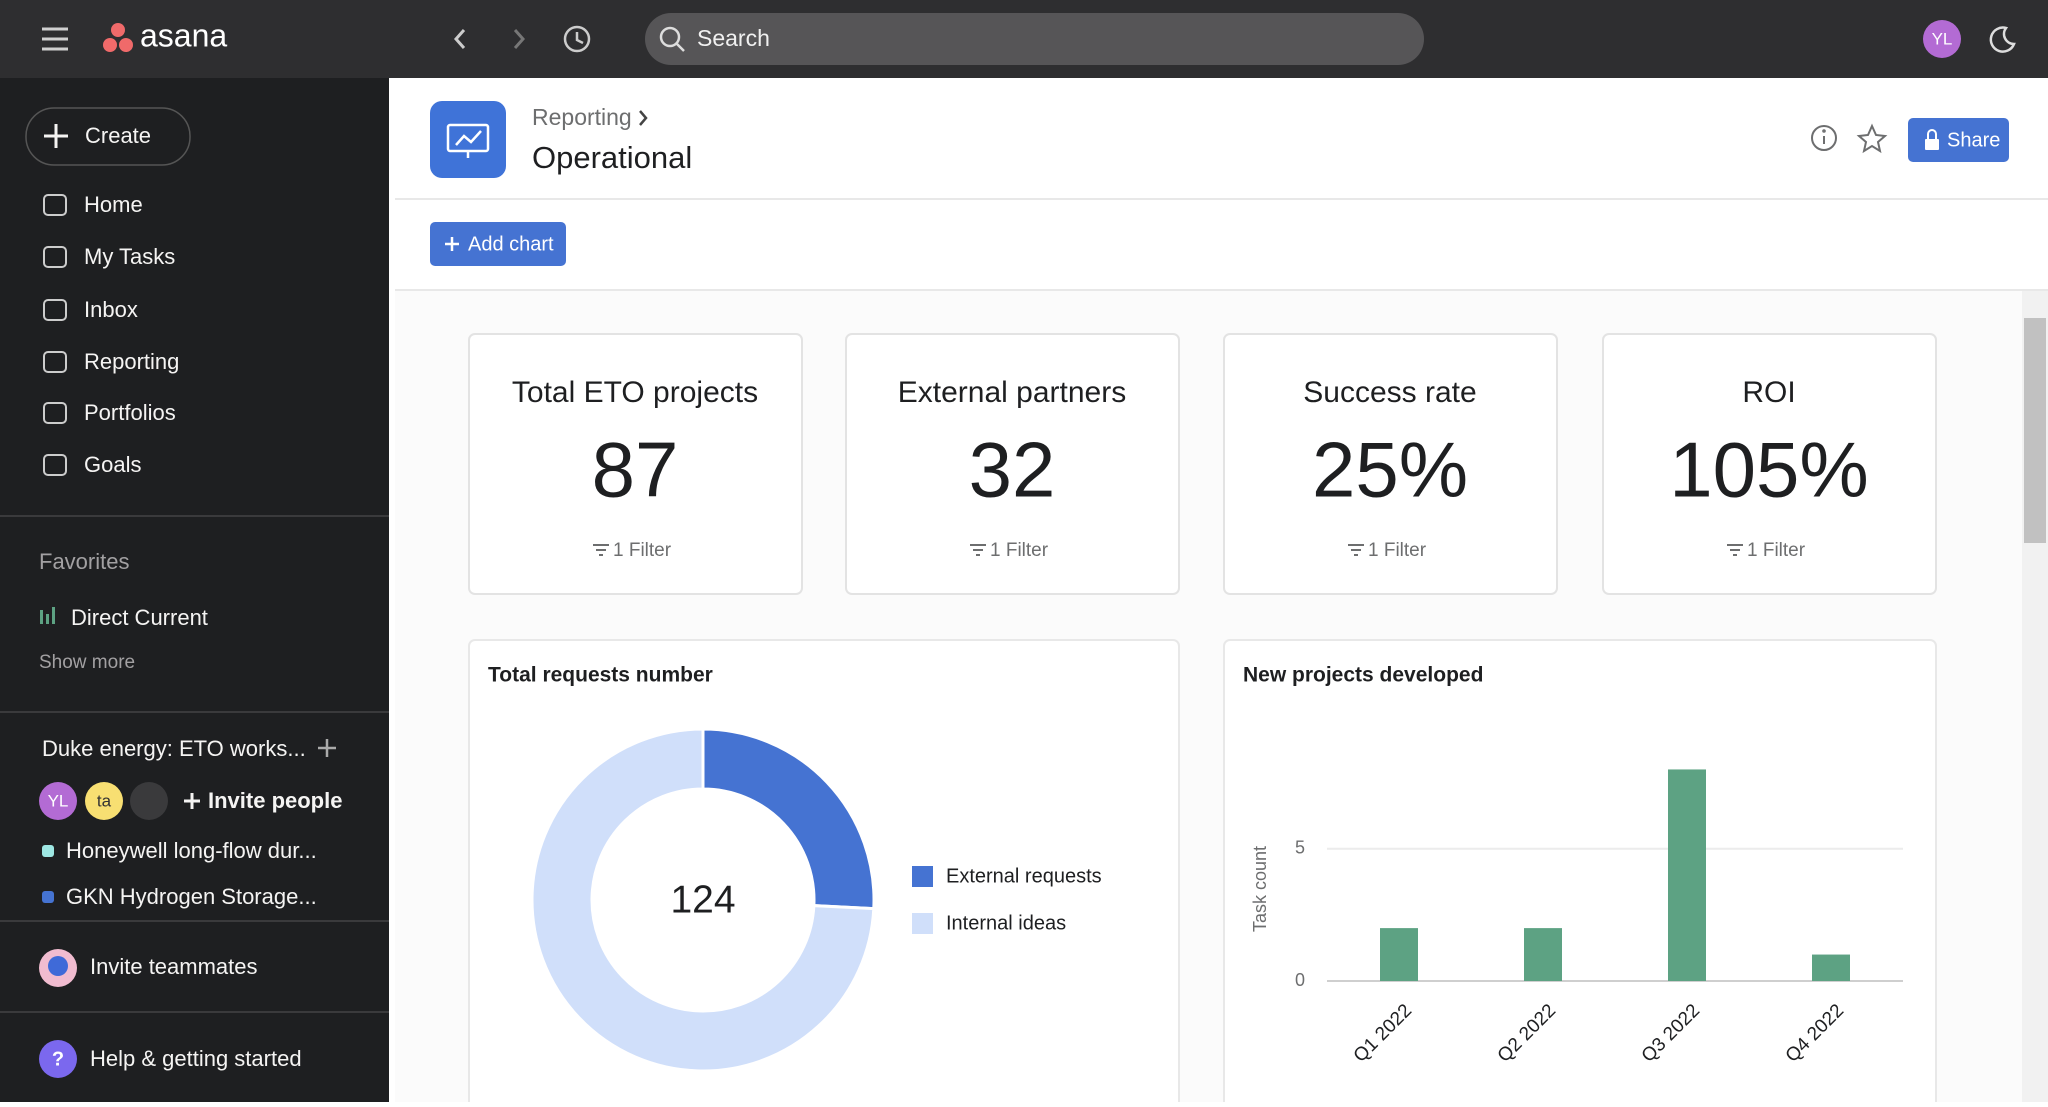 The height and width of the screenshot is (1107, 2048). I want to click on metric-value: 25%, so click(1390, 470).